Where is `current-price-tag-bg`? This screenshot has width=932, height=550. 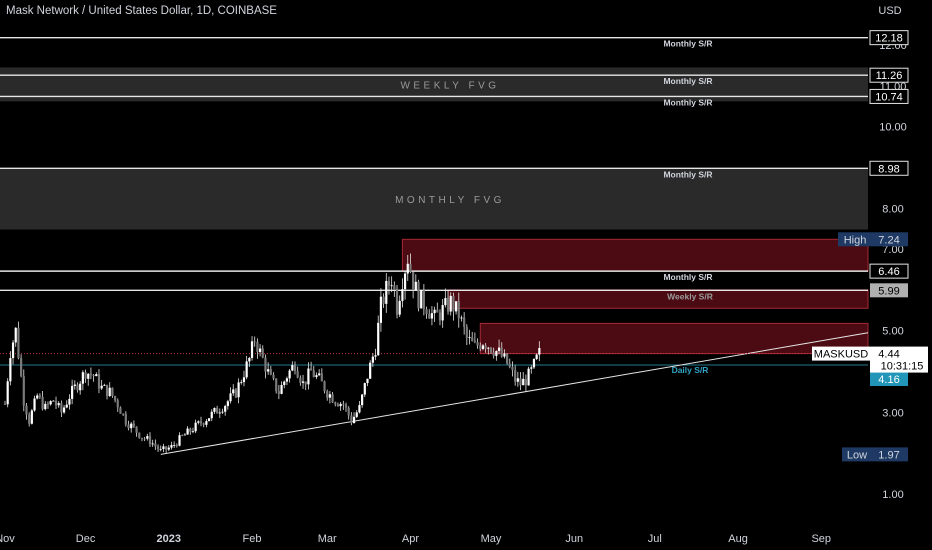
current-price-tag-bg is located at coordinates (899, 359).